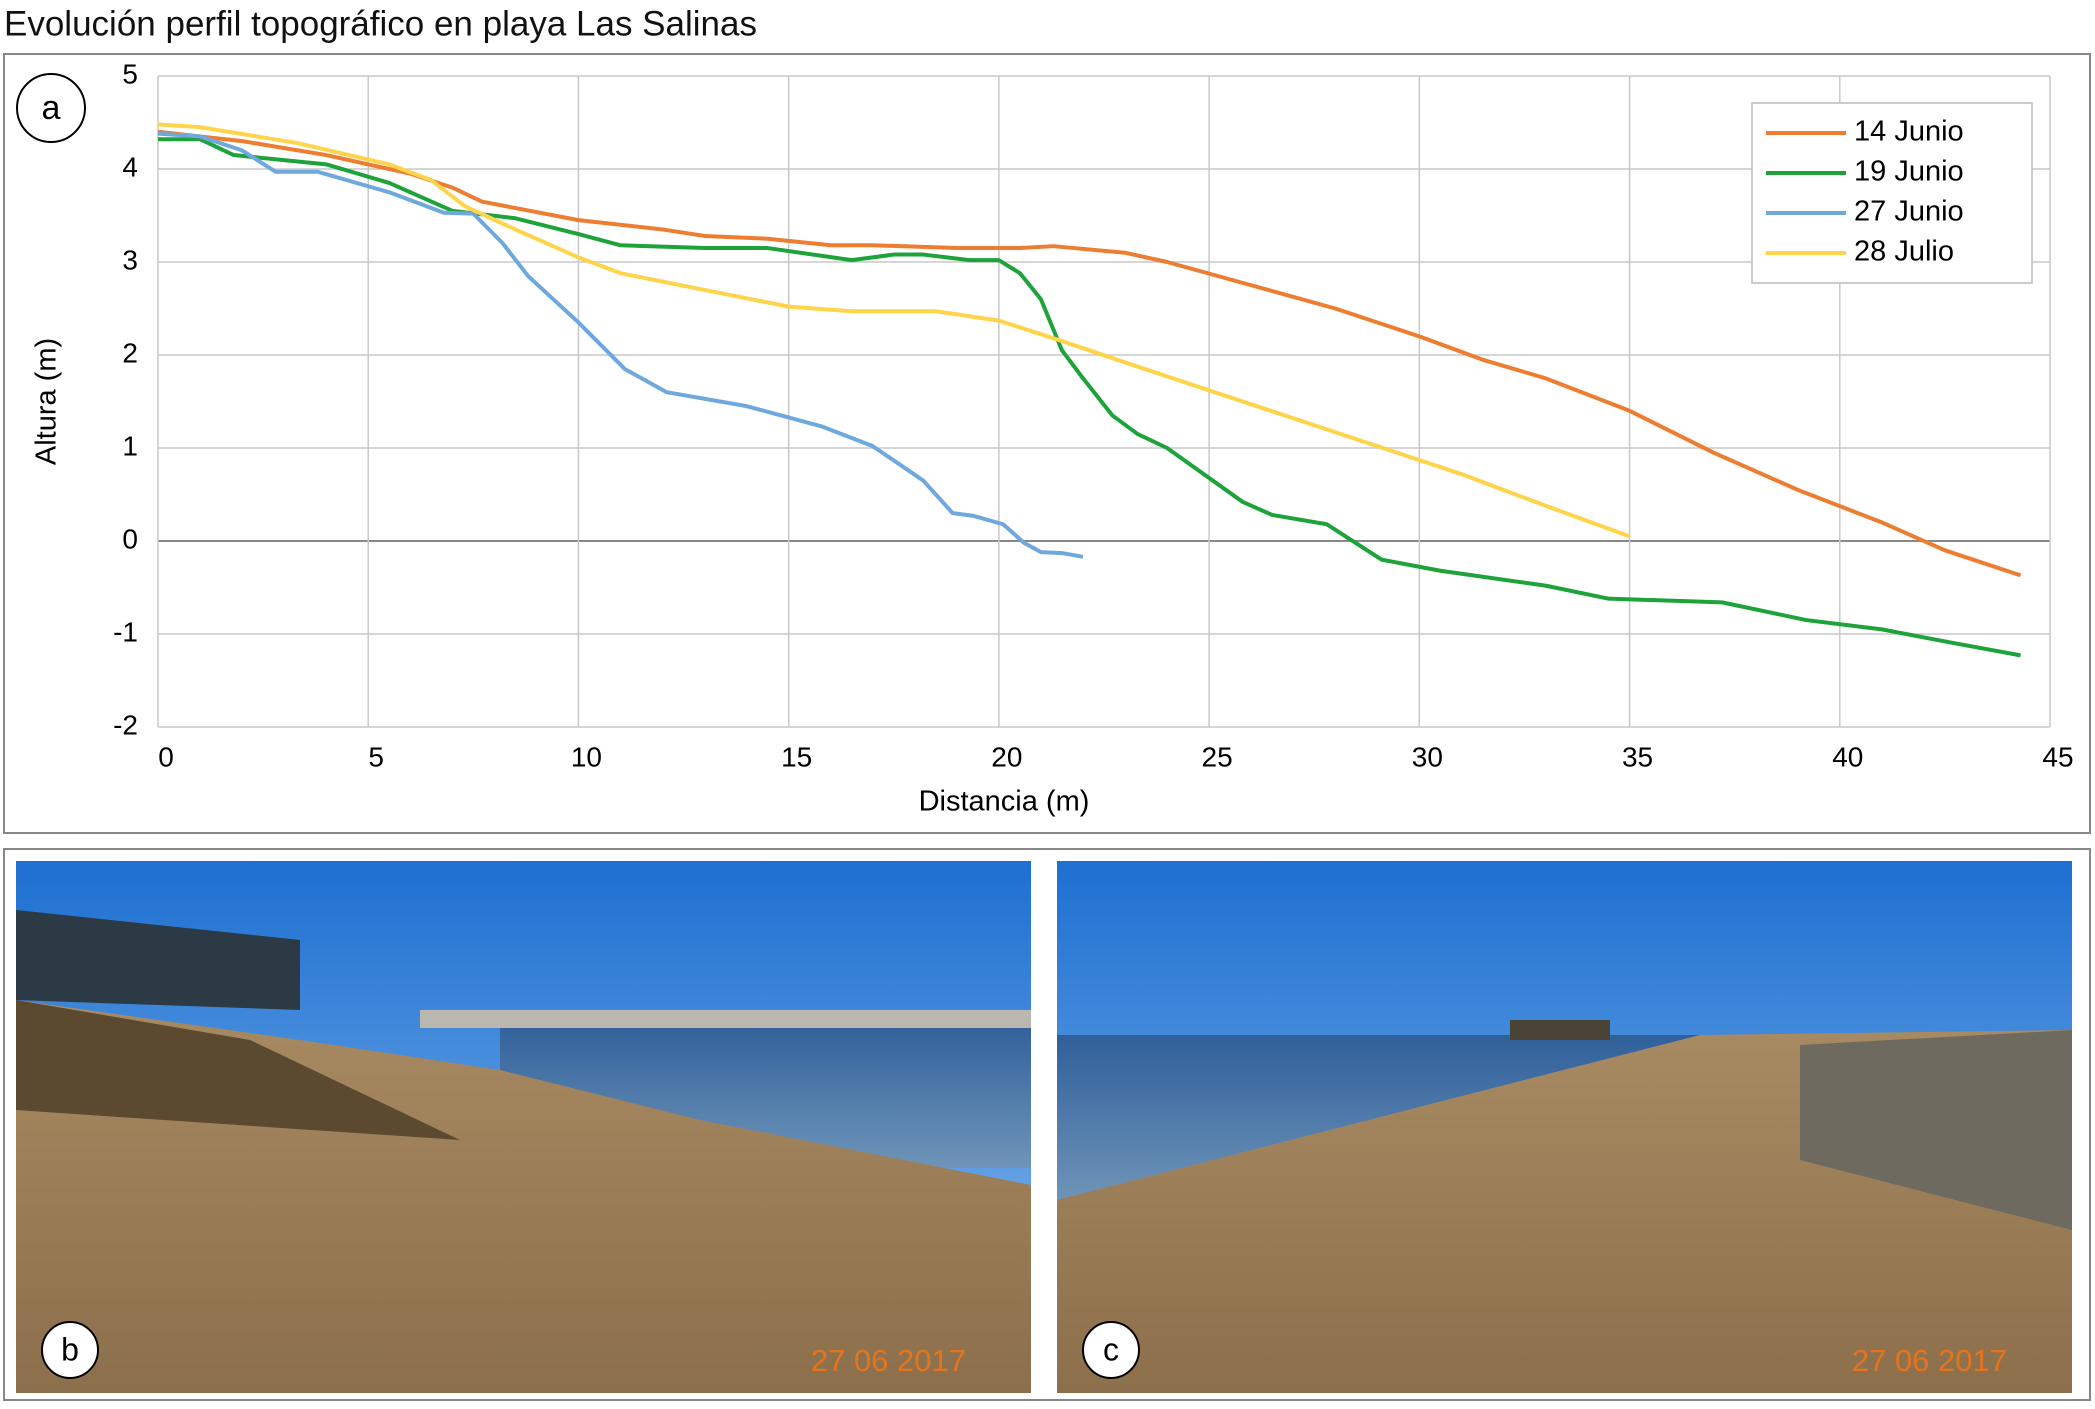  I want to click on panel-label-circle, so click(51, 108).